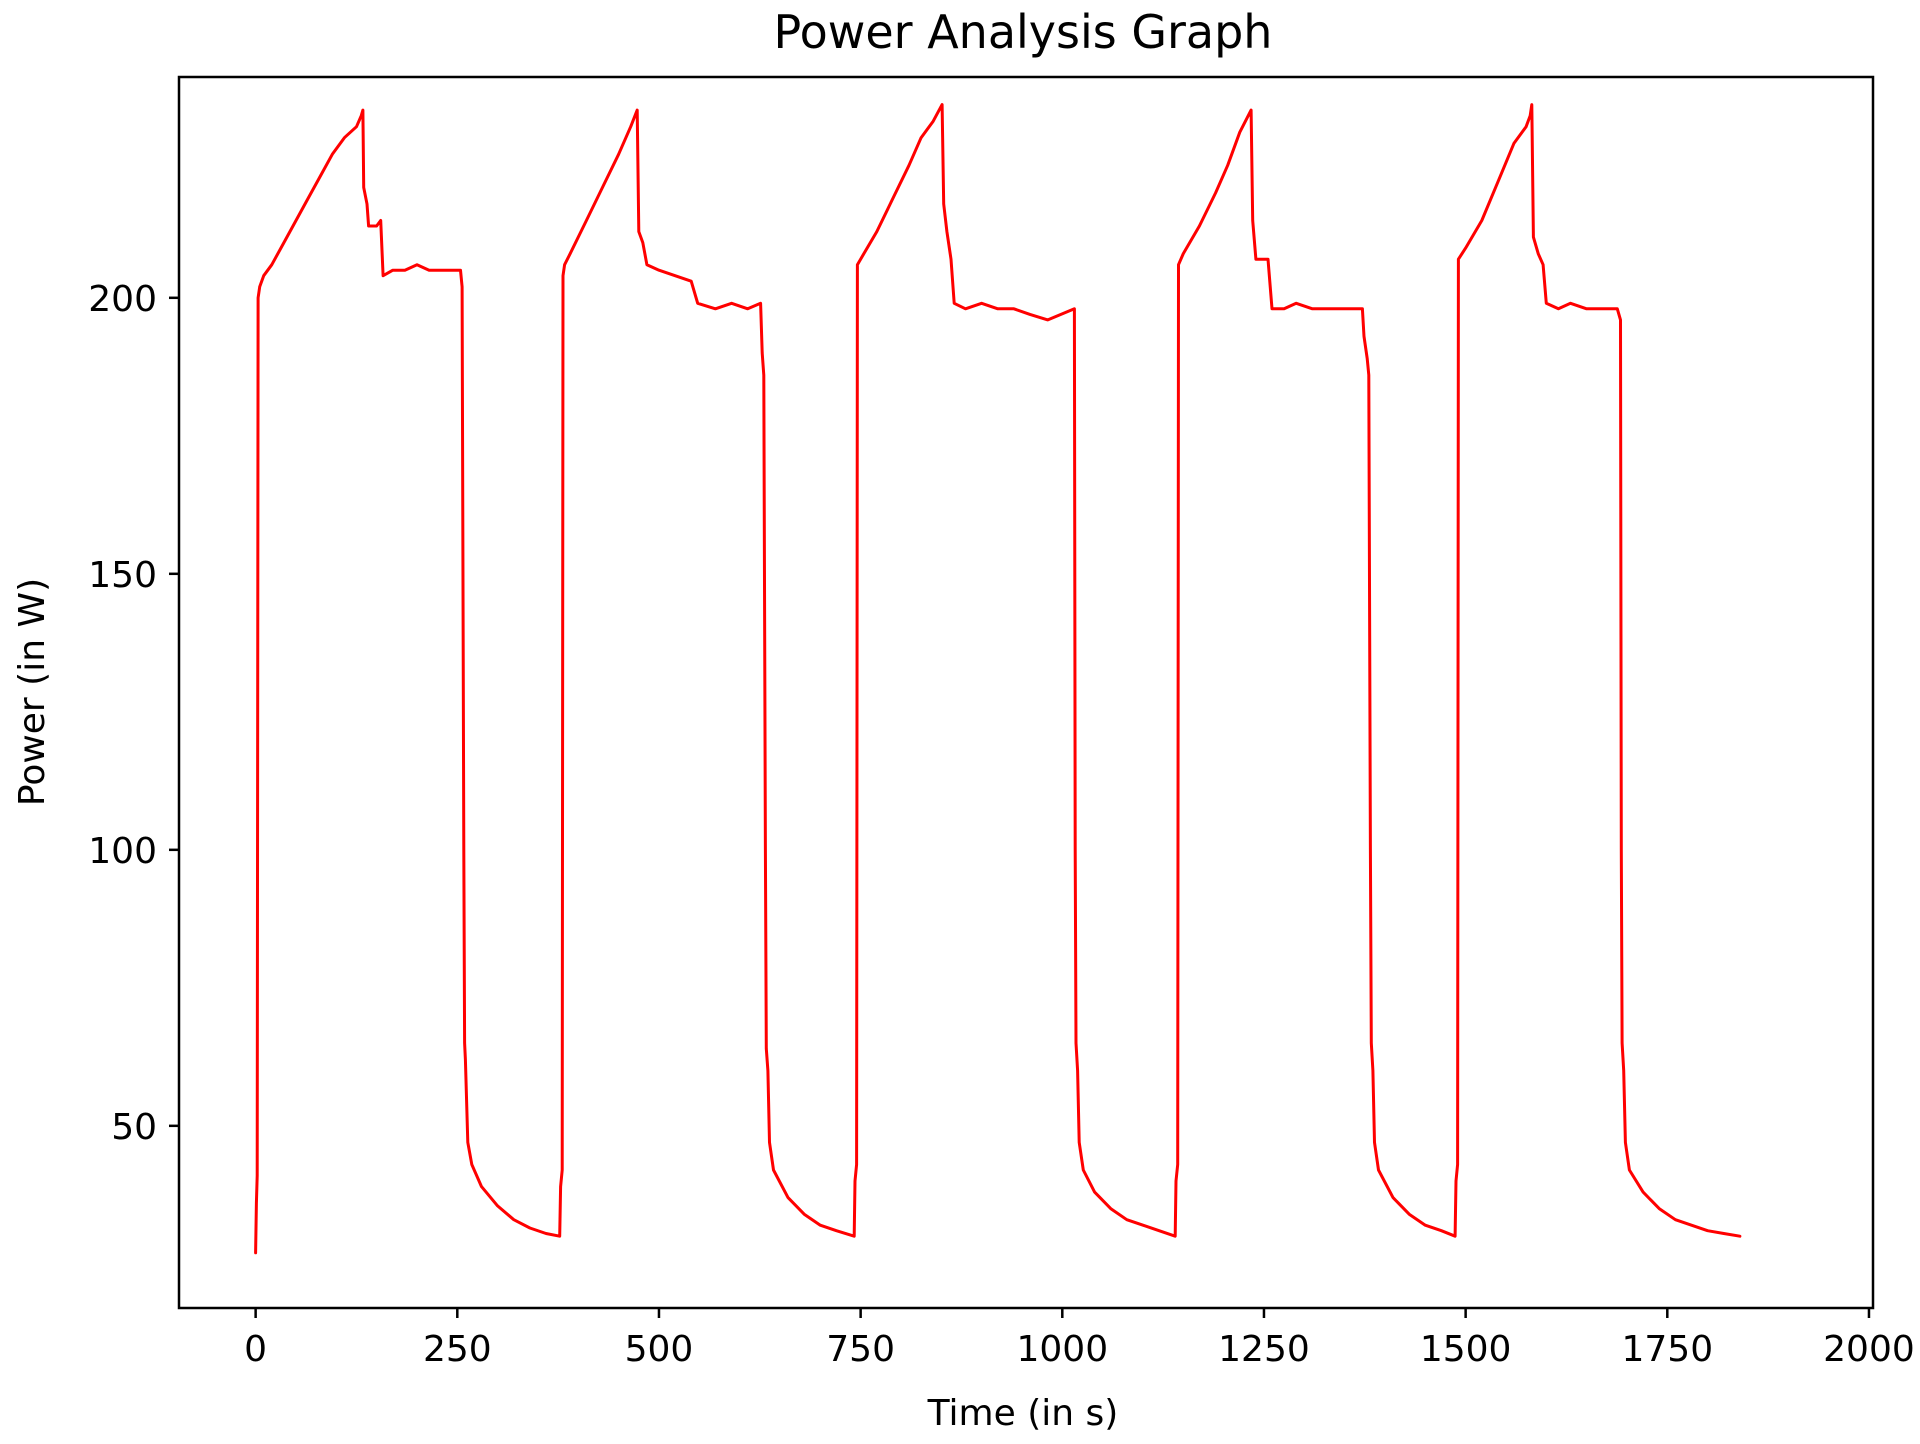 This screenshot has height=1444, width=1920. I want to click on chart-title: Power Analysis Graph, so click(1023, 32).